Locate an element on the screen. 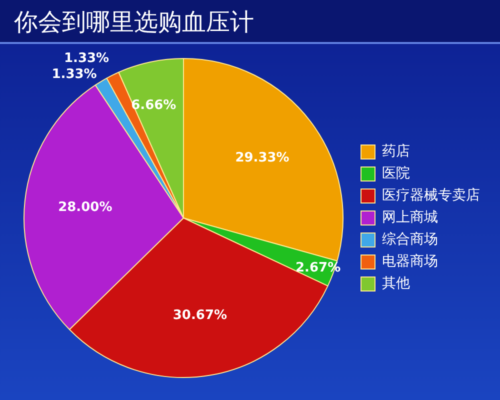 This screenshot has height=400, width=500. legend-label: 综合商场 is located at coordinates (410, 240).